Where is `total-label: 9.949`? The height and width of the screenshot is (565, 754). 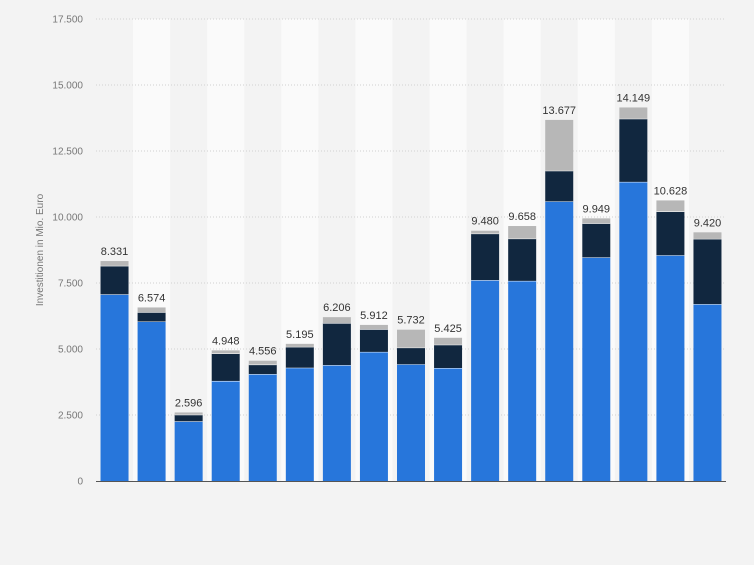 total-label: 9.949 is located at coordinates (597, 209).